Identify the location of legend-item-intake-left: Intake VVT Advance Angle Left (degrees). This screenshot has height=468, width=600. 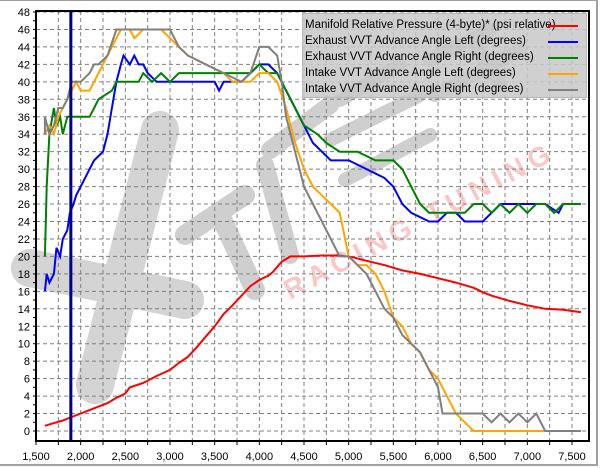
(445, 73).